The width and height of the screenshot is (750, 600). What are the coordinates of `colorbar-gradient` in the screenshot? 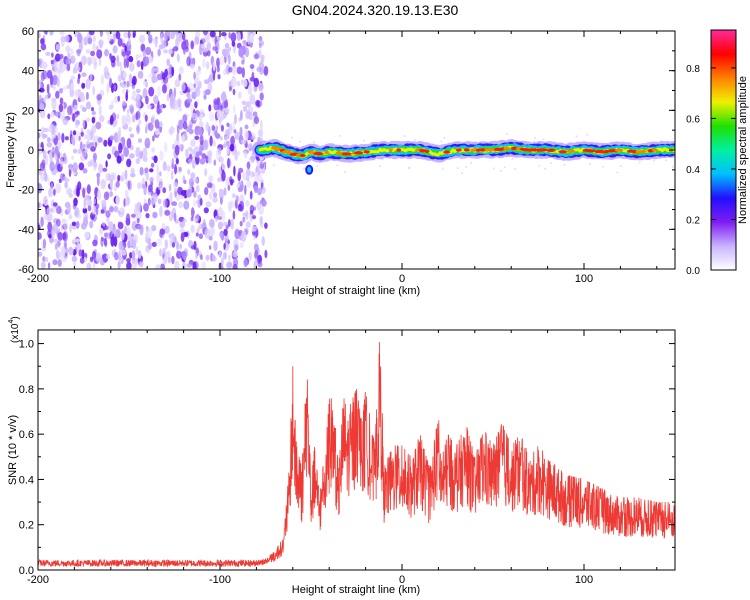 It's located at (723, 150).